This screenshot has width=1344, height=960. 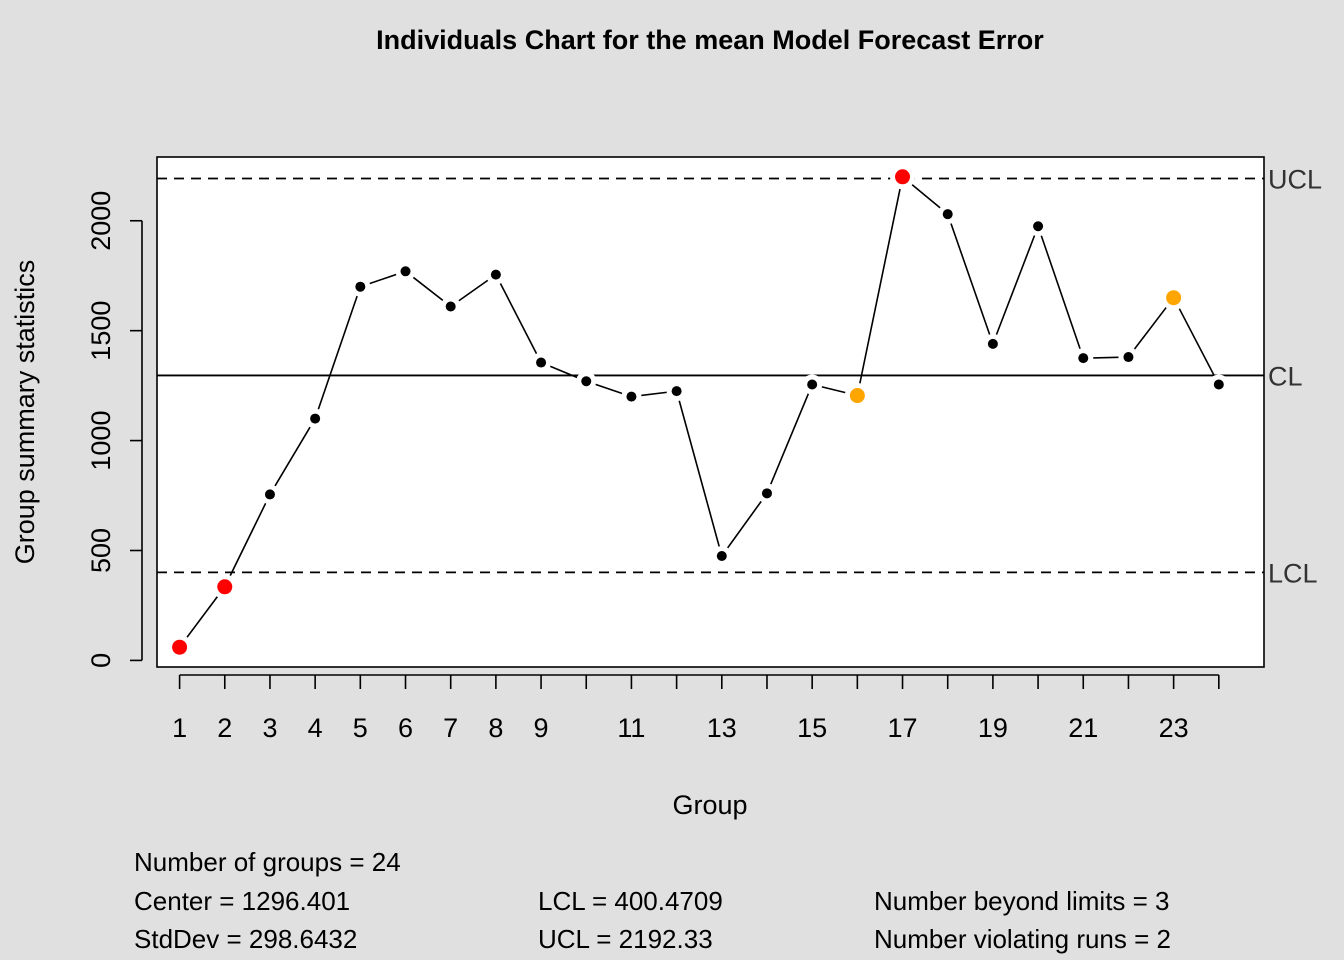 I want to click on y-tick-label: 2000, so click(x=101, y=221).